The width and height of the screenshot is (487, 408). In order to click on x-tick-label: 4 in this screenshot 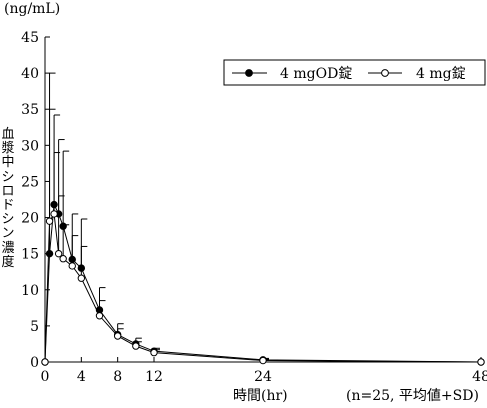, I will do `click(81, 377)`.